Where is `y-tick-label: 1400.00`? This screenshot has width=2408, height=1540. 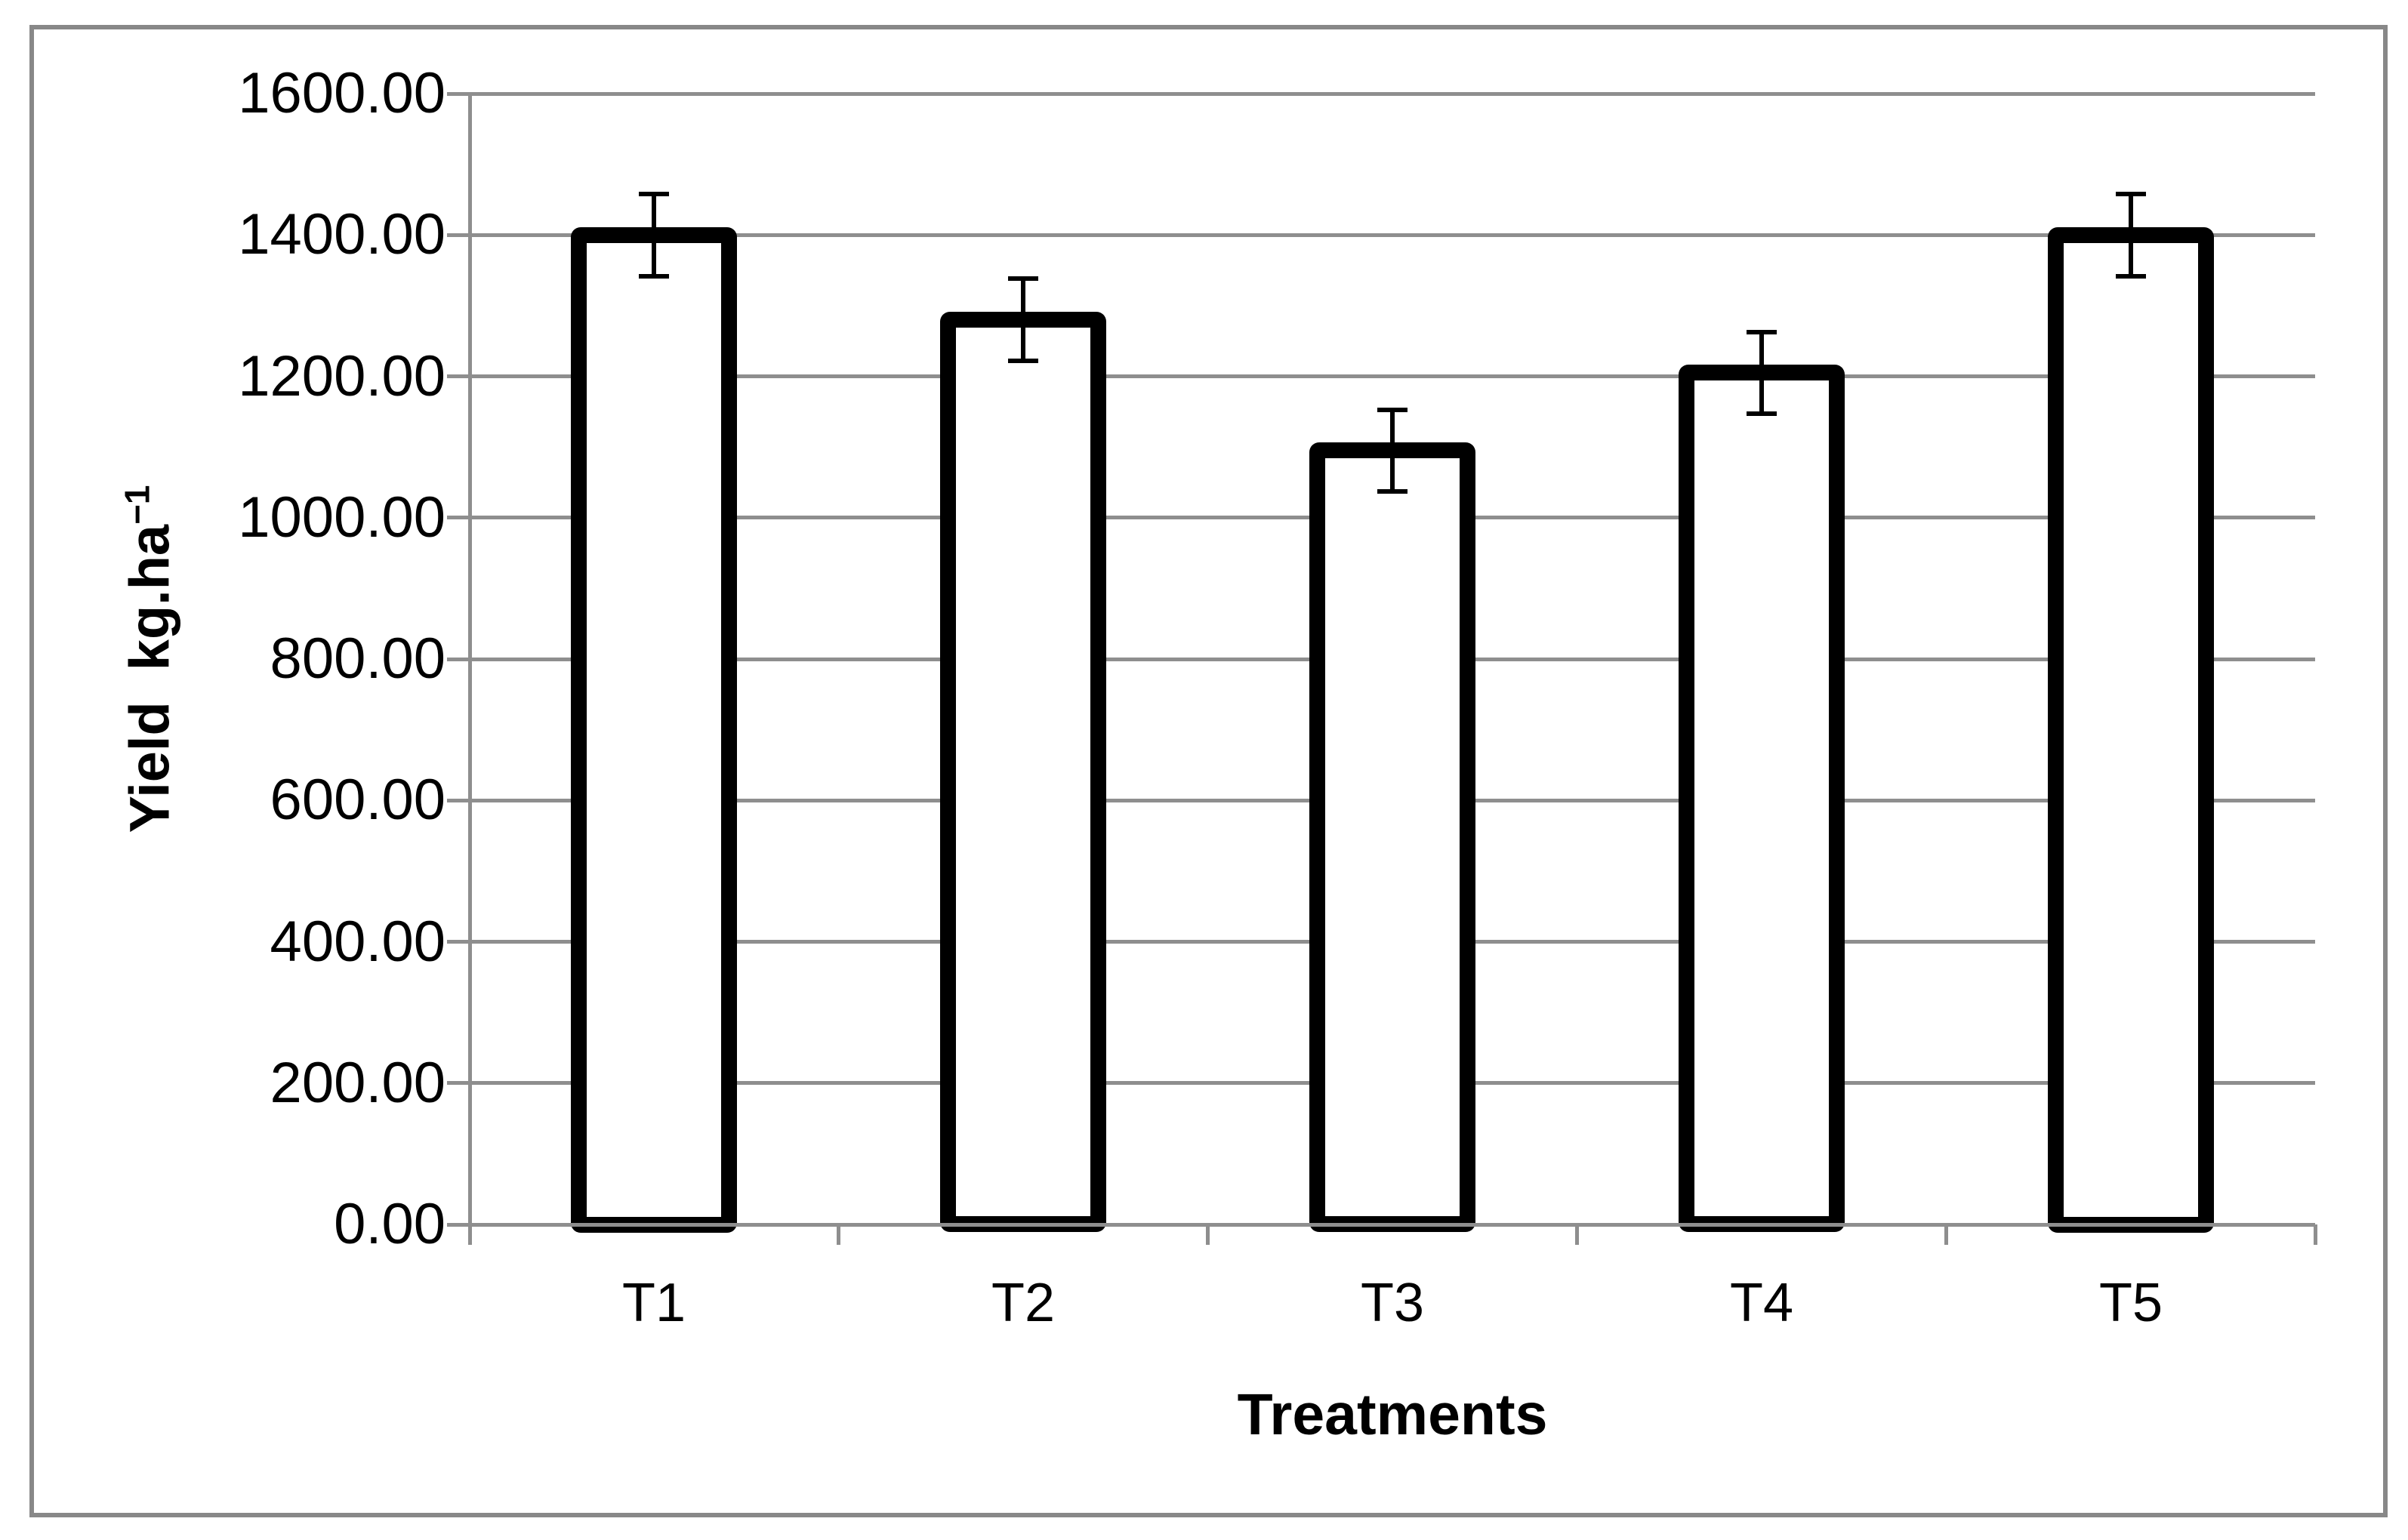 y-tick-label: 1400.00 is located at coordinates (342, 234).